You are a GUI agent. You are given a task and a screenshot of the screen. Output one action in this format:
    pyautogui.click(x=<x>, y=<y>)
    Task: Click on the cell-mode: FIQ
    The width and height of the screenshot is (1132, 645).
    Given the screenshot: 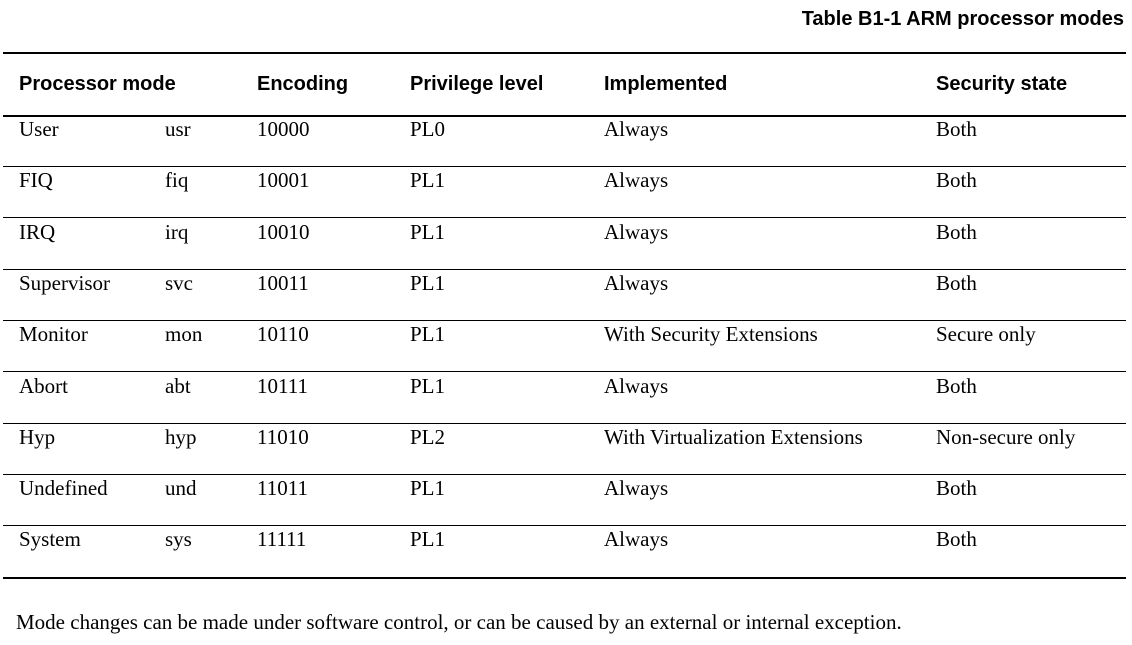 What is the action you would take?
    pyautogui.click(x=36, y=180)
    